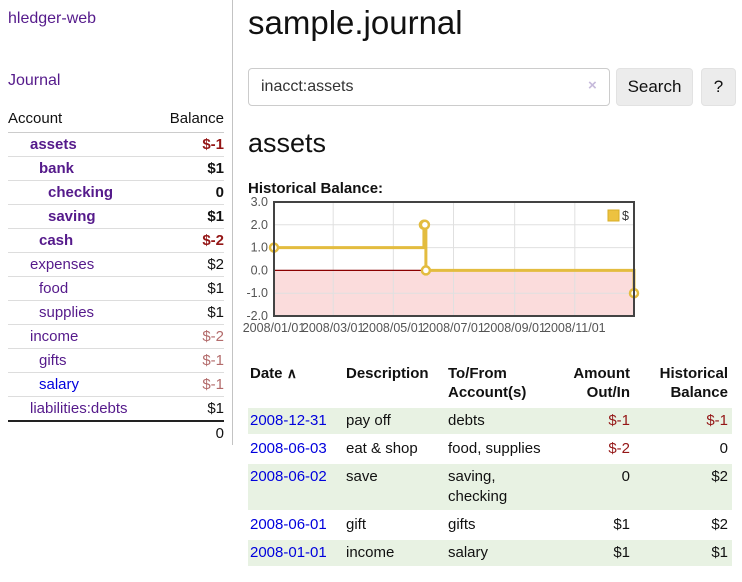 This screenshot has height=582, width=742. I want to click on account-row: supplies $1, so click(116, 312).